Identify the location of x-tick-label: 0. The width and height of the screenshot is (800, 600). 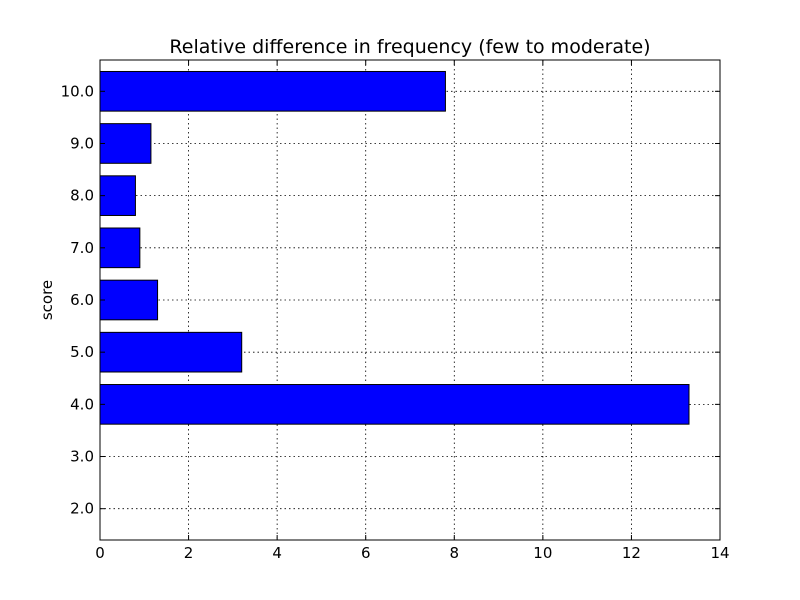
(100, 553).